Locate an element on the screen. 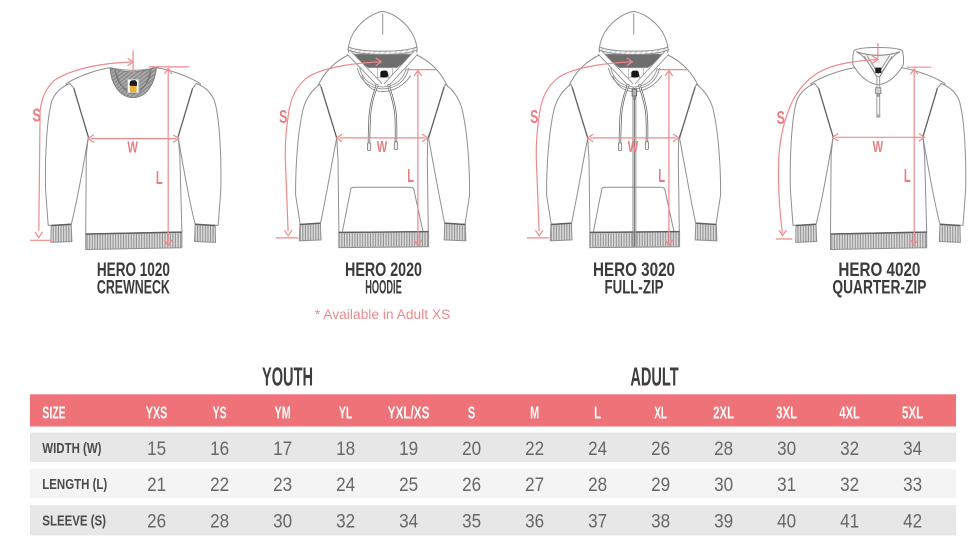 This screenshot has height=550, width=979. svg-text: 3XL is located at coordinates (786, 413).